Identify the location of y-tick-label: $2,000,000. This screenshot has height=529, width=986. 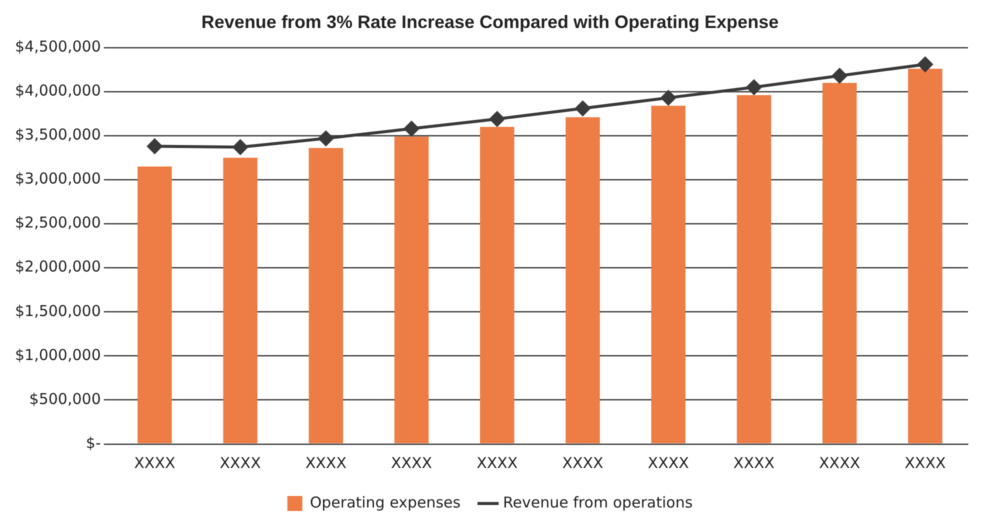
(57, 267).